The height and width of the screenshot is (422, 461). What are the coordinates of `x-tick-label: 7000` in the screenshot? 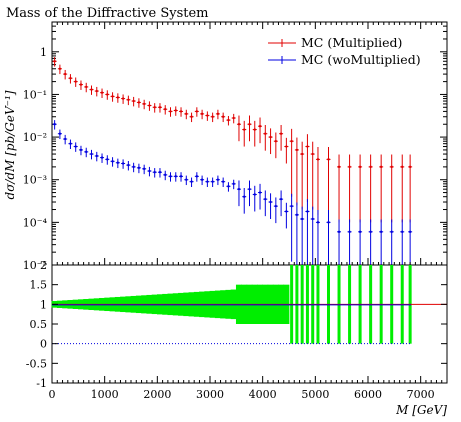 It's located at (421, 394).